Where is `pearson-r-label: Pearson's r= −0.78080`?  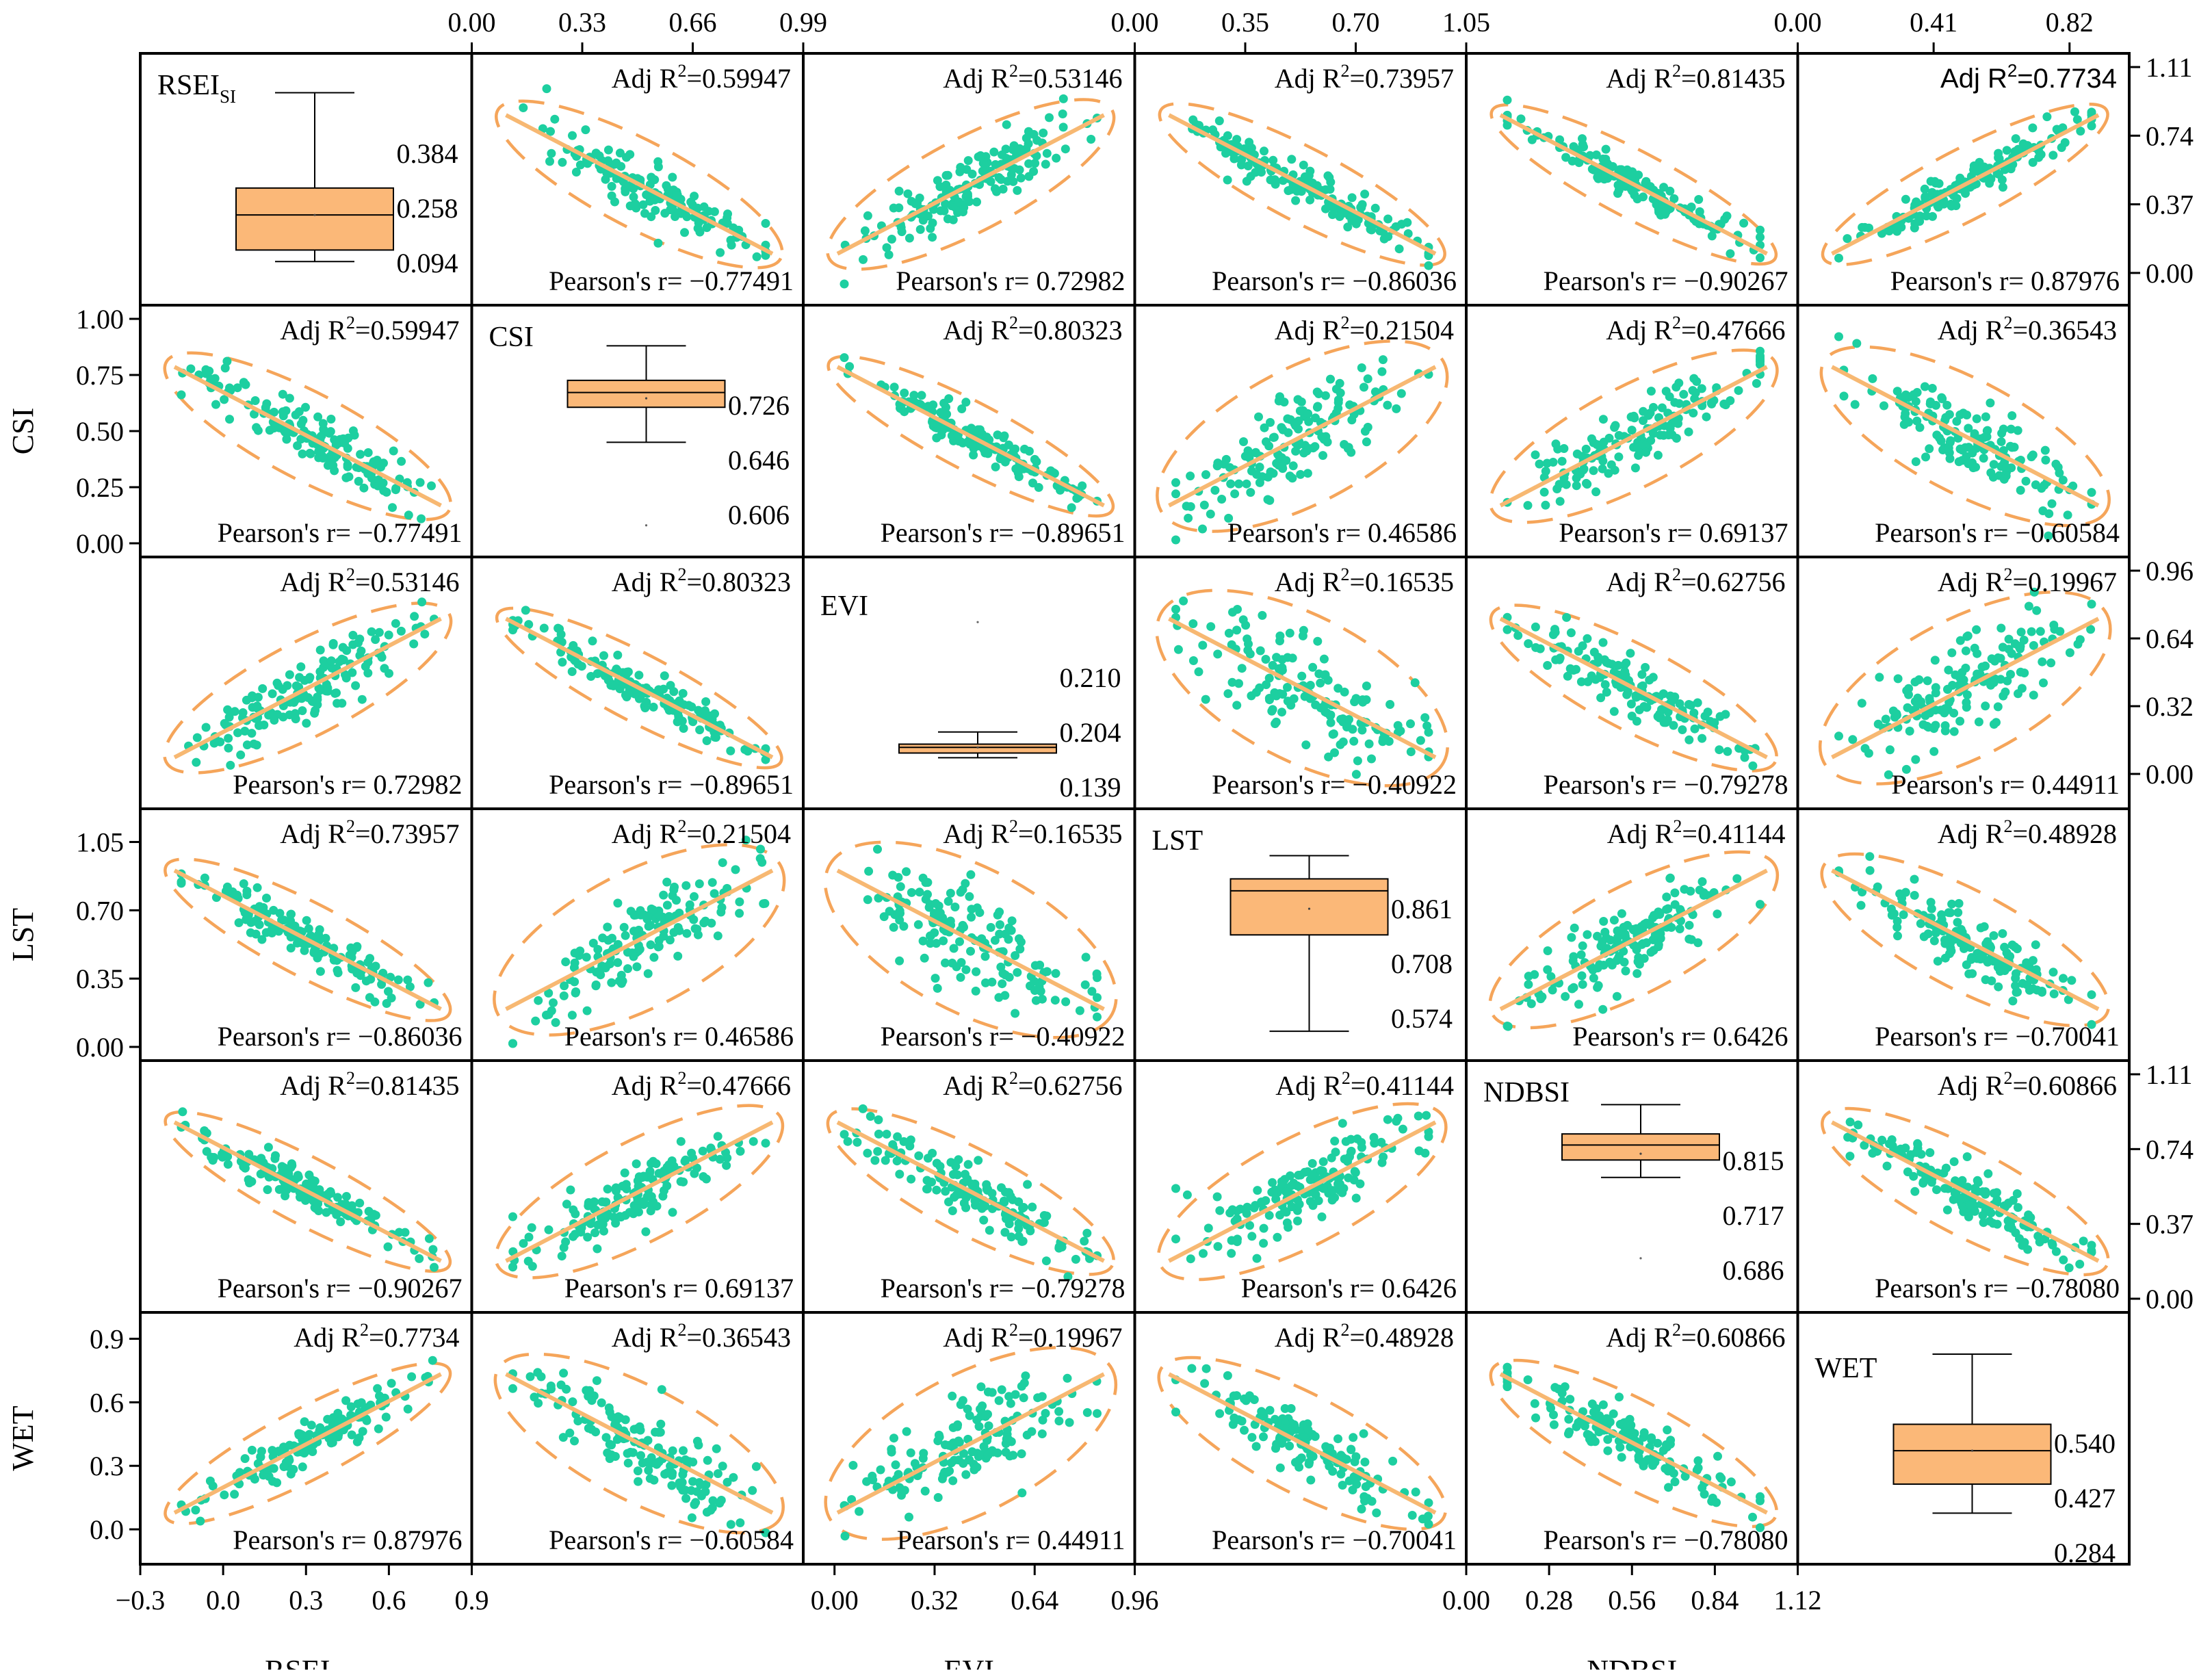 pearson-r-label: Pearson's r= −0.78080 is located at coordinates (1666, 1540).